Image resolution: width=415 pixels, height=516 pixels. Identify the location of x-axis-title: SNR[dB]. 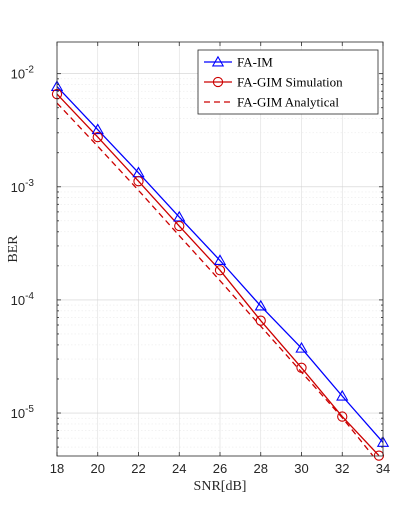
(220, 486).